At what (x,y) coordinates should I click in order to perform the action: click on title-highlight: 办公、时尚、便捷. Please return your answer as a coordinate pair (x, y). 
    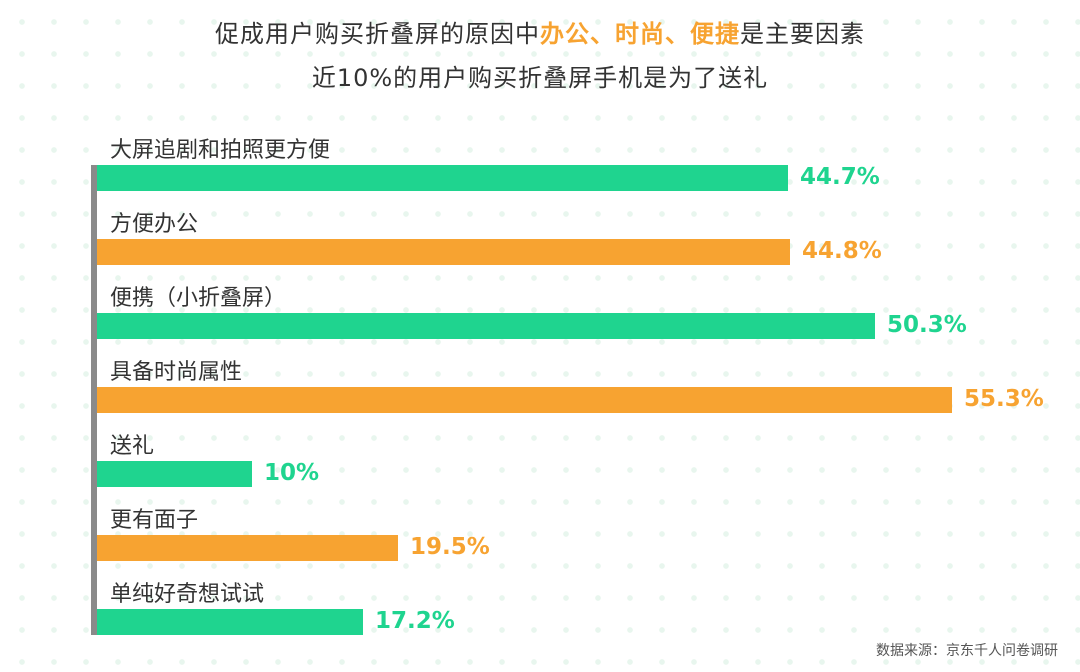
    Looking at the image, I should click on (640, 34).